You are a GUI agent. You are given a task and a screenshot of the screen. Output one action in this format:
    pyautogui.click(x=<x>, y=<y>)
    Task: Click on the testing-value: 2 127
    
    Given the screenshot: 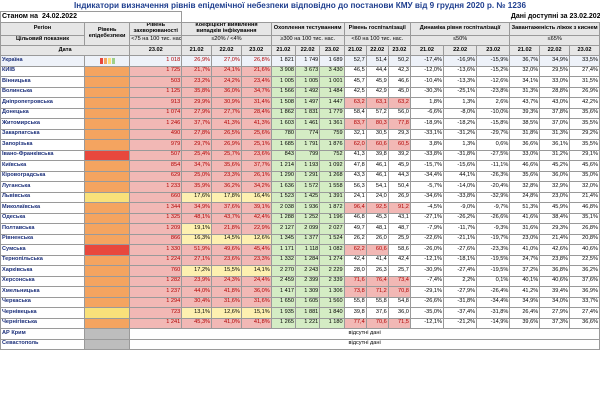 What is the action you would take?
    pyautogui.click(x=283, y=229)
    